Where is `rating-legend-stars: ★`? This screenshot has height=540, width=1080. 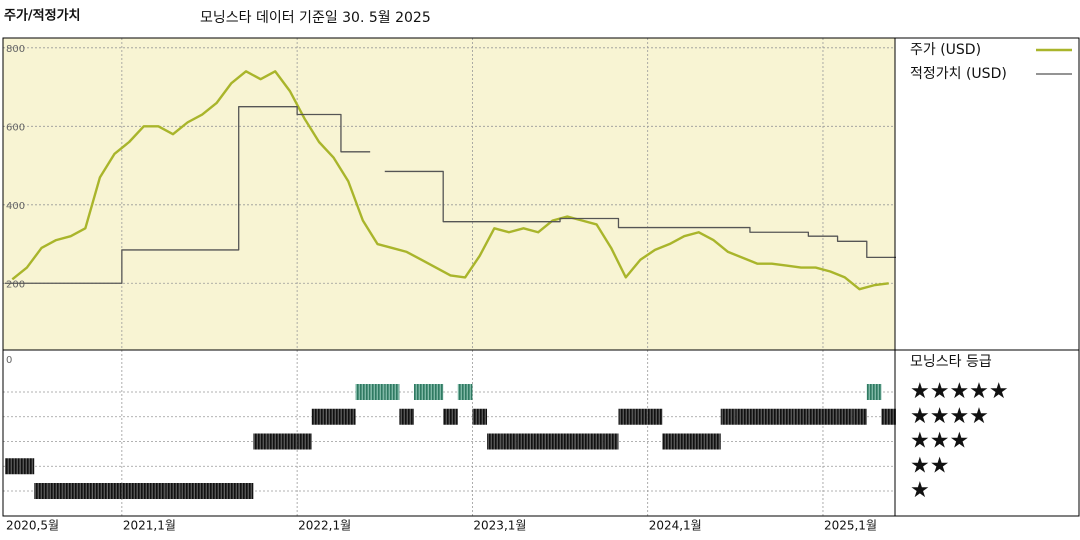
rating-legend-stars: ★ is located at coordinates (920, 490).